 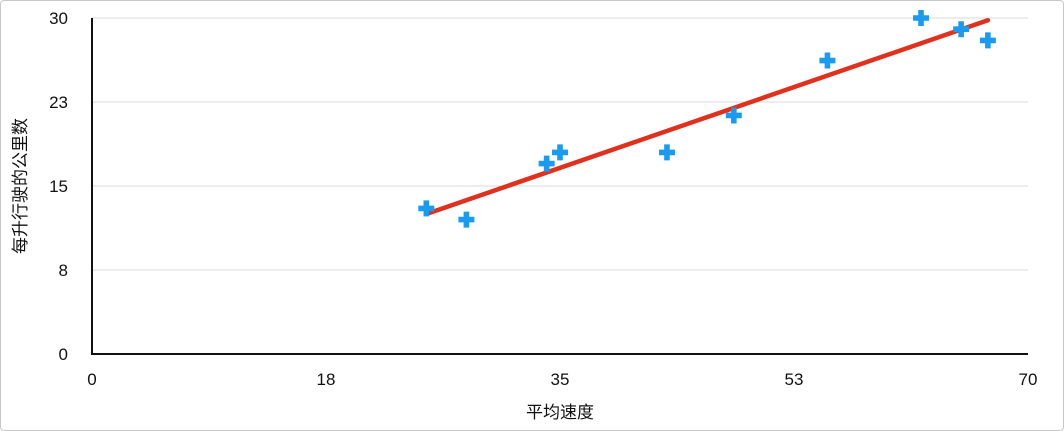 What do you see at coordinates (58, 18) in the screenshot?
I see `y-tick-label: 30` at bounding box center [58, 18].